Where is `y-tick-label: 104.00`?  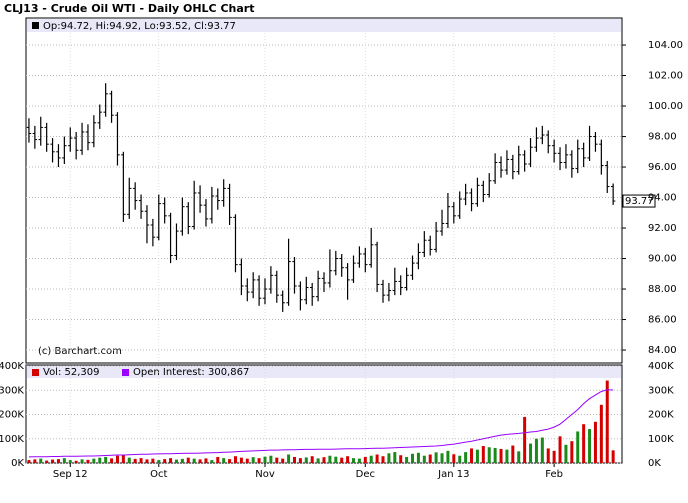
y-tick-label: 104.00 is located at coordinates (665, 45).